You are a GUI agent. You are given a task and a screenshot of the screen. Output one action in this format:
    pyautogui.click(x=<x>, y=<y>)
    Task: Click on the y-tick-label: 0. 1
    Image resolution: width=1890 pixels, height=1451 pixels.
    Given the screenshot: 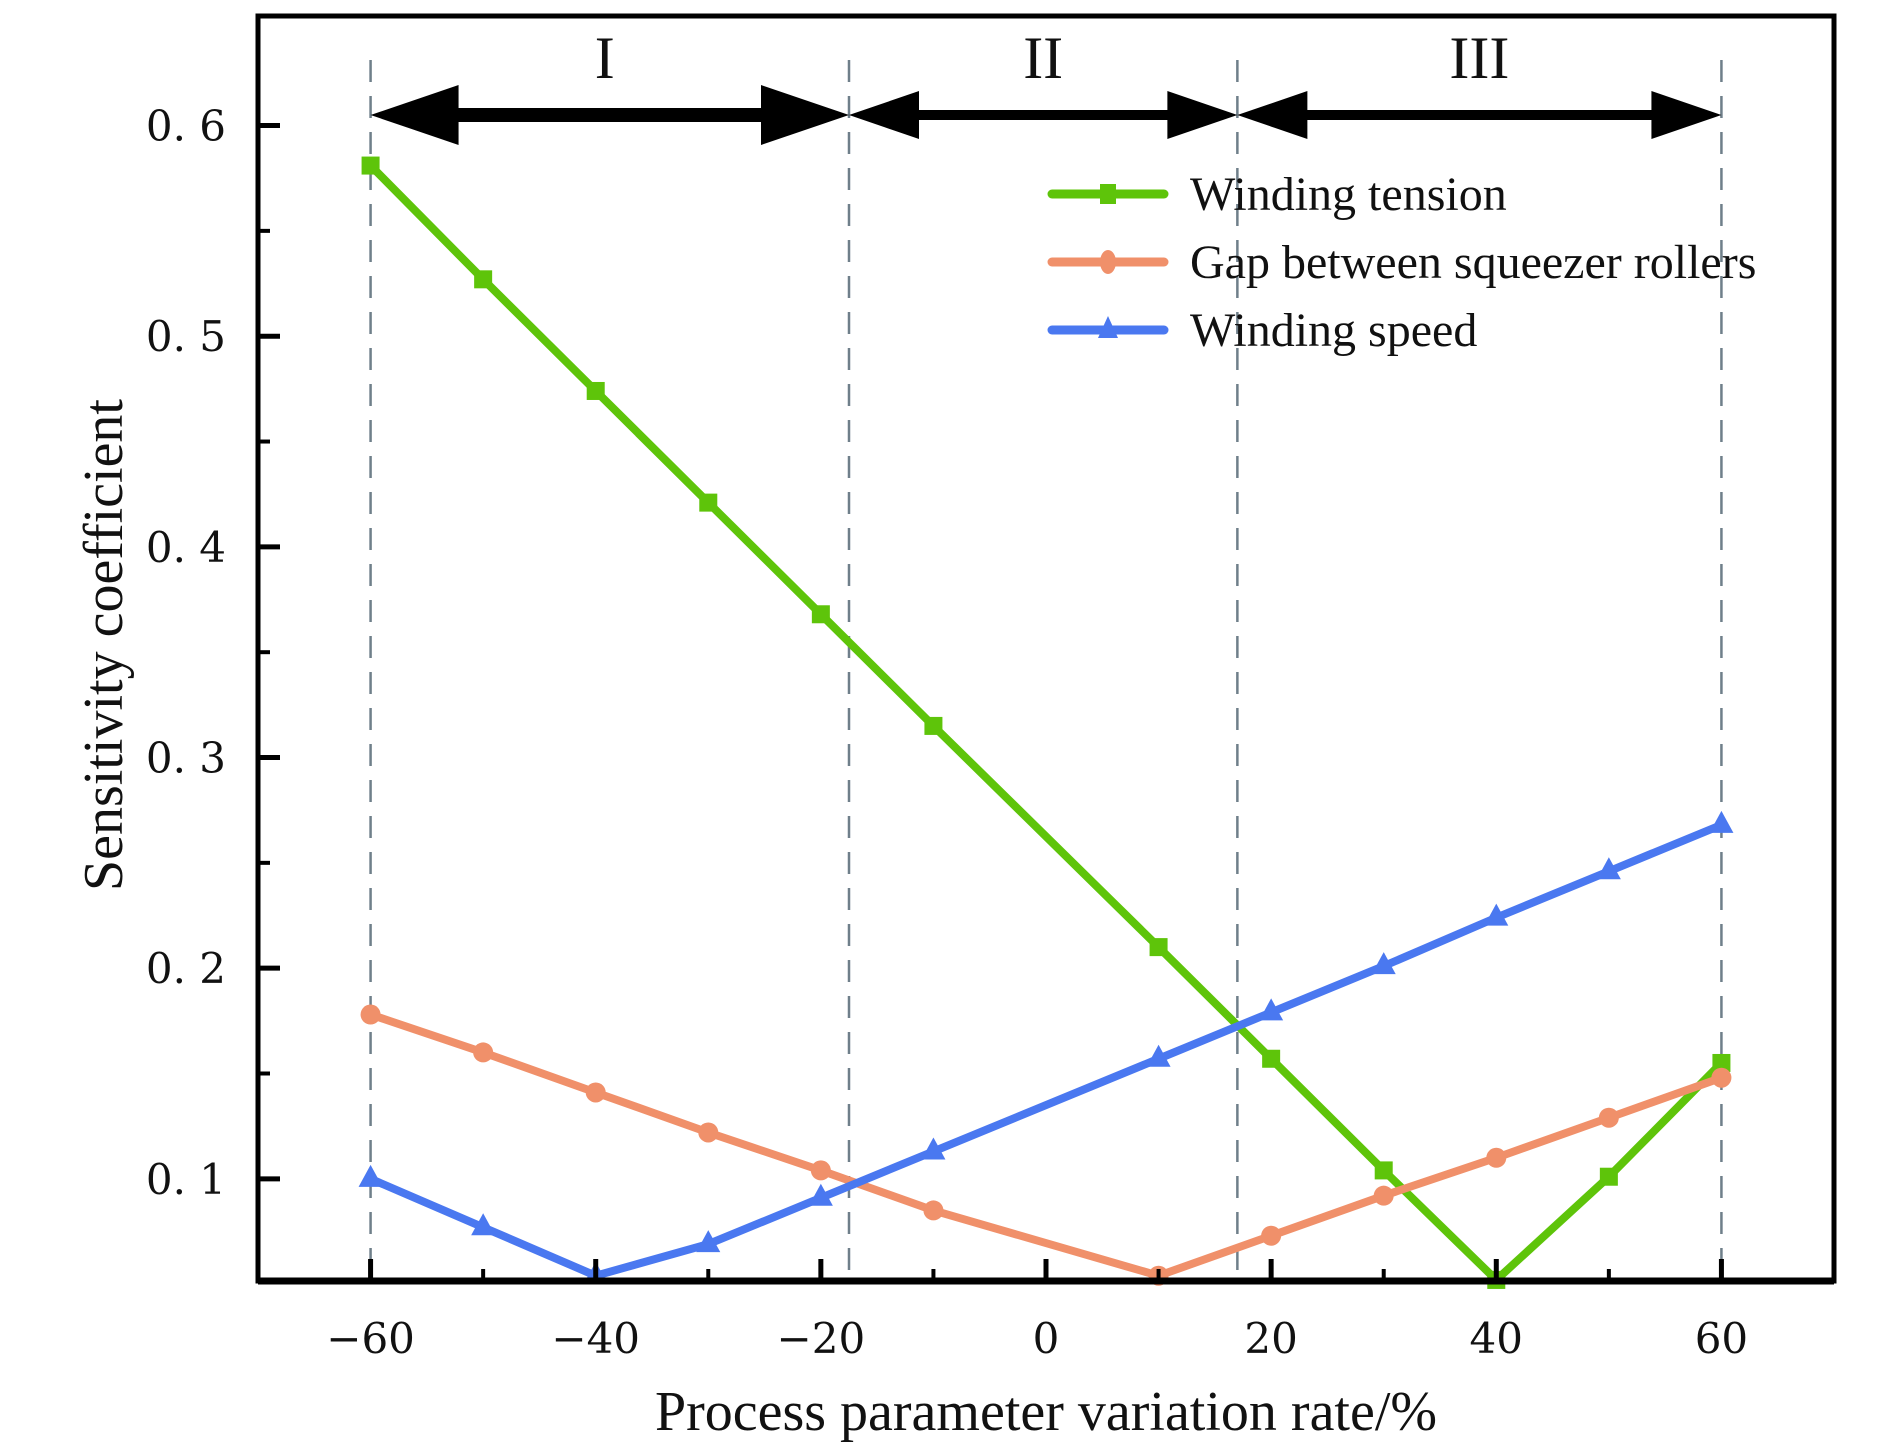 What is the action you would take?
    pyautogui.click(x=186, y=1179)
    